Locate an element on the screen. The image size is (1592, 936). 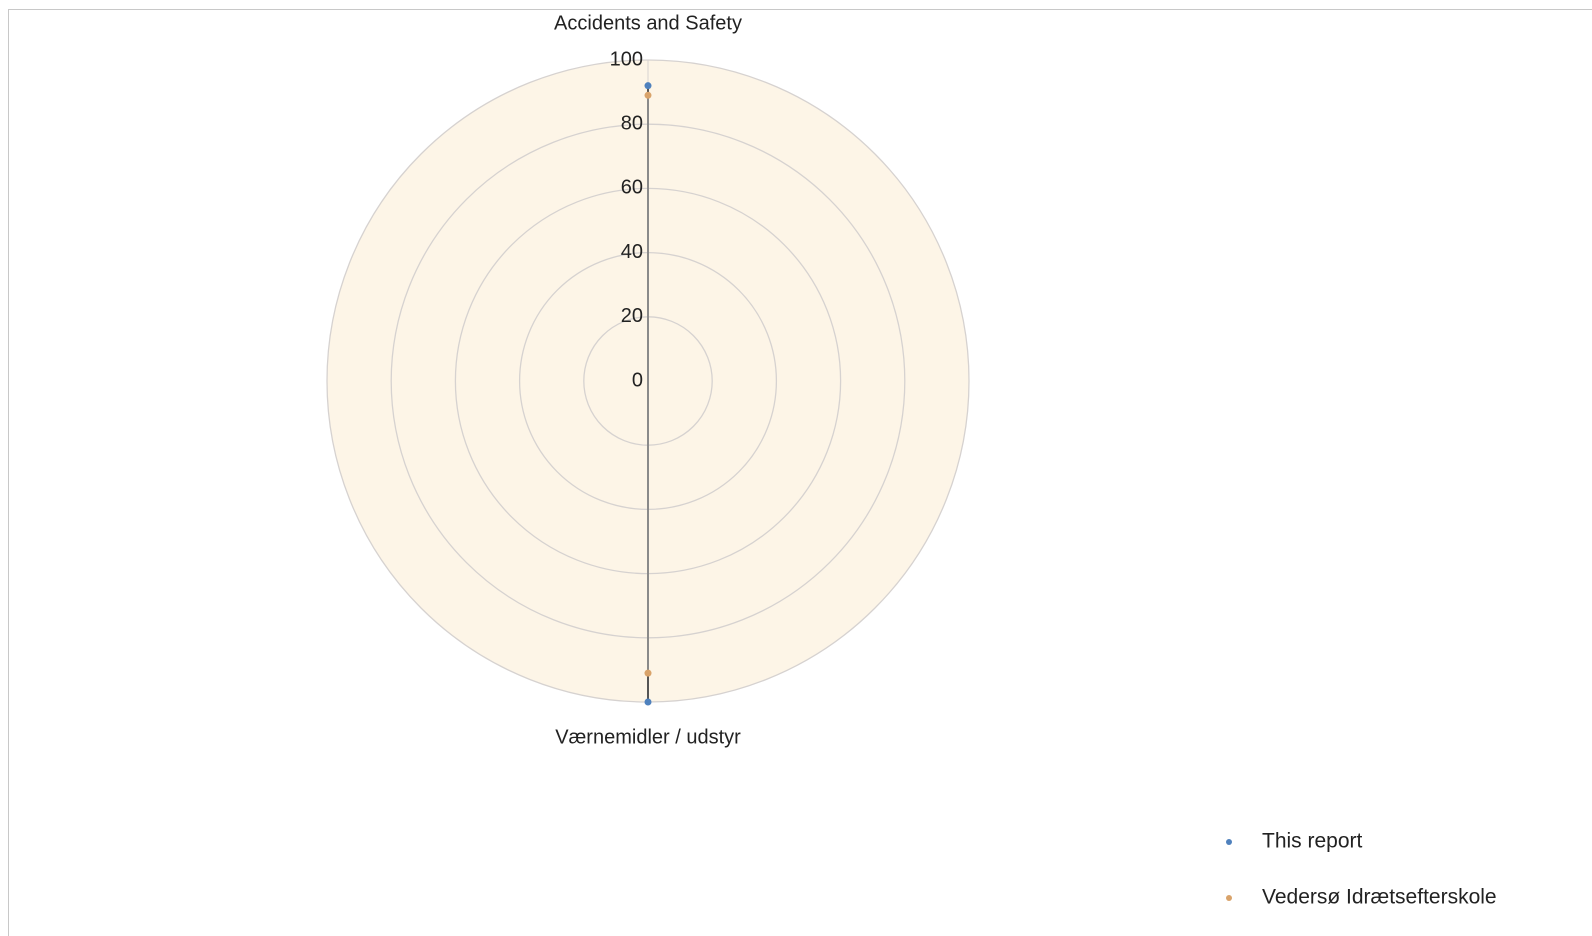
legend-label: Vedersø Idrætsefterskole is located at coordinates (1379, 897).